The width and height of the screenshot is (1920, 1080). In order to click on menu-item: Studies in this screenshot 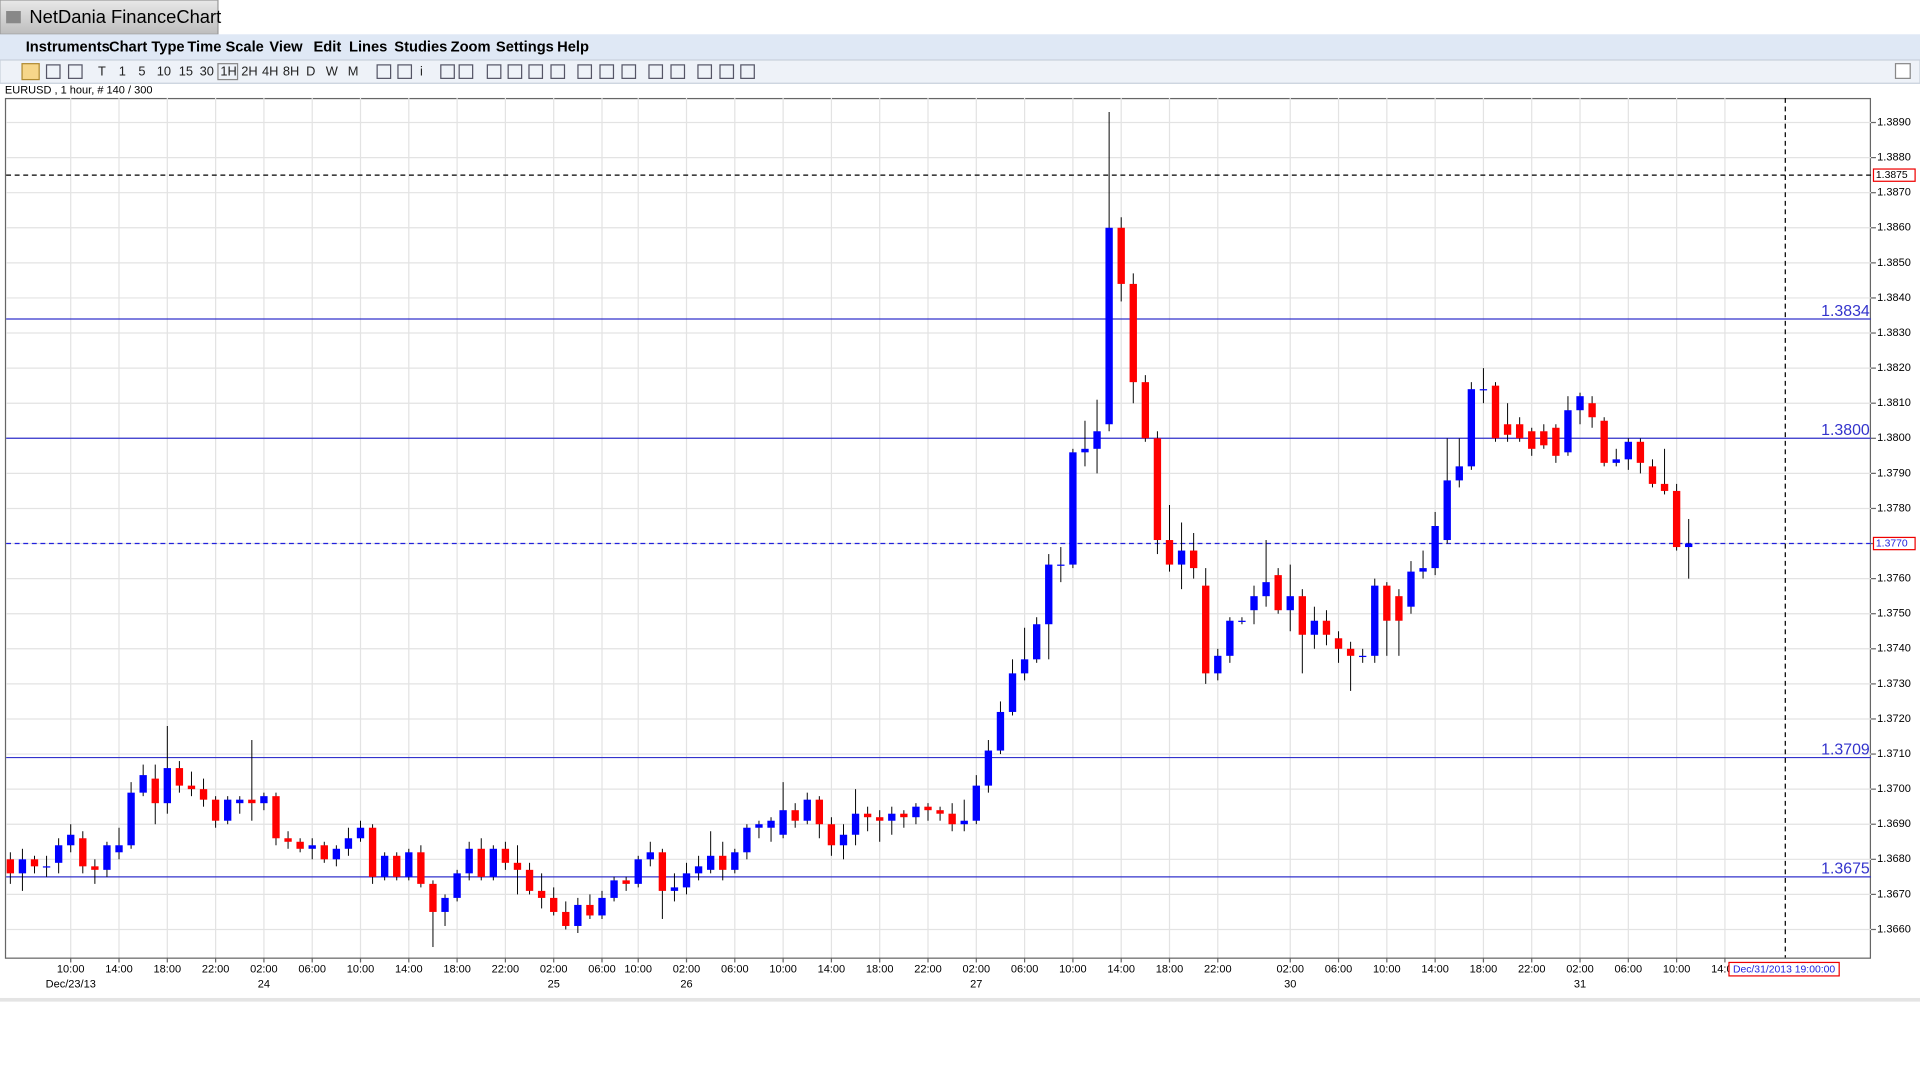, I will do `click(420, 48)`.